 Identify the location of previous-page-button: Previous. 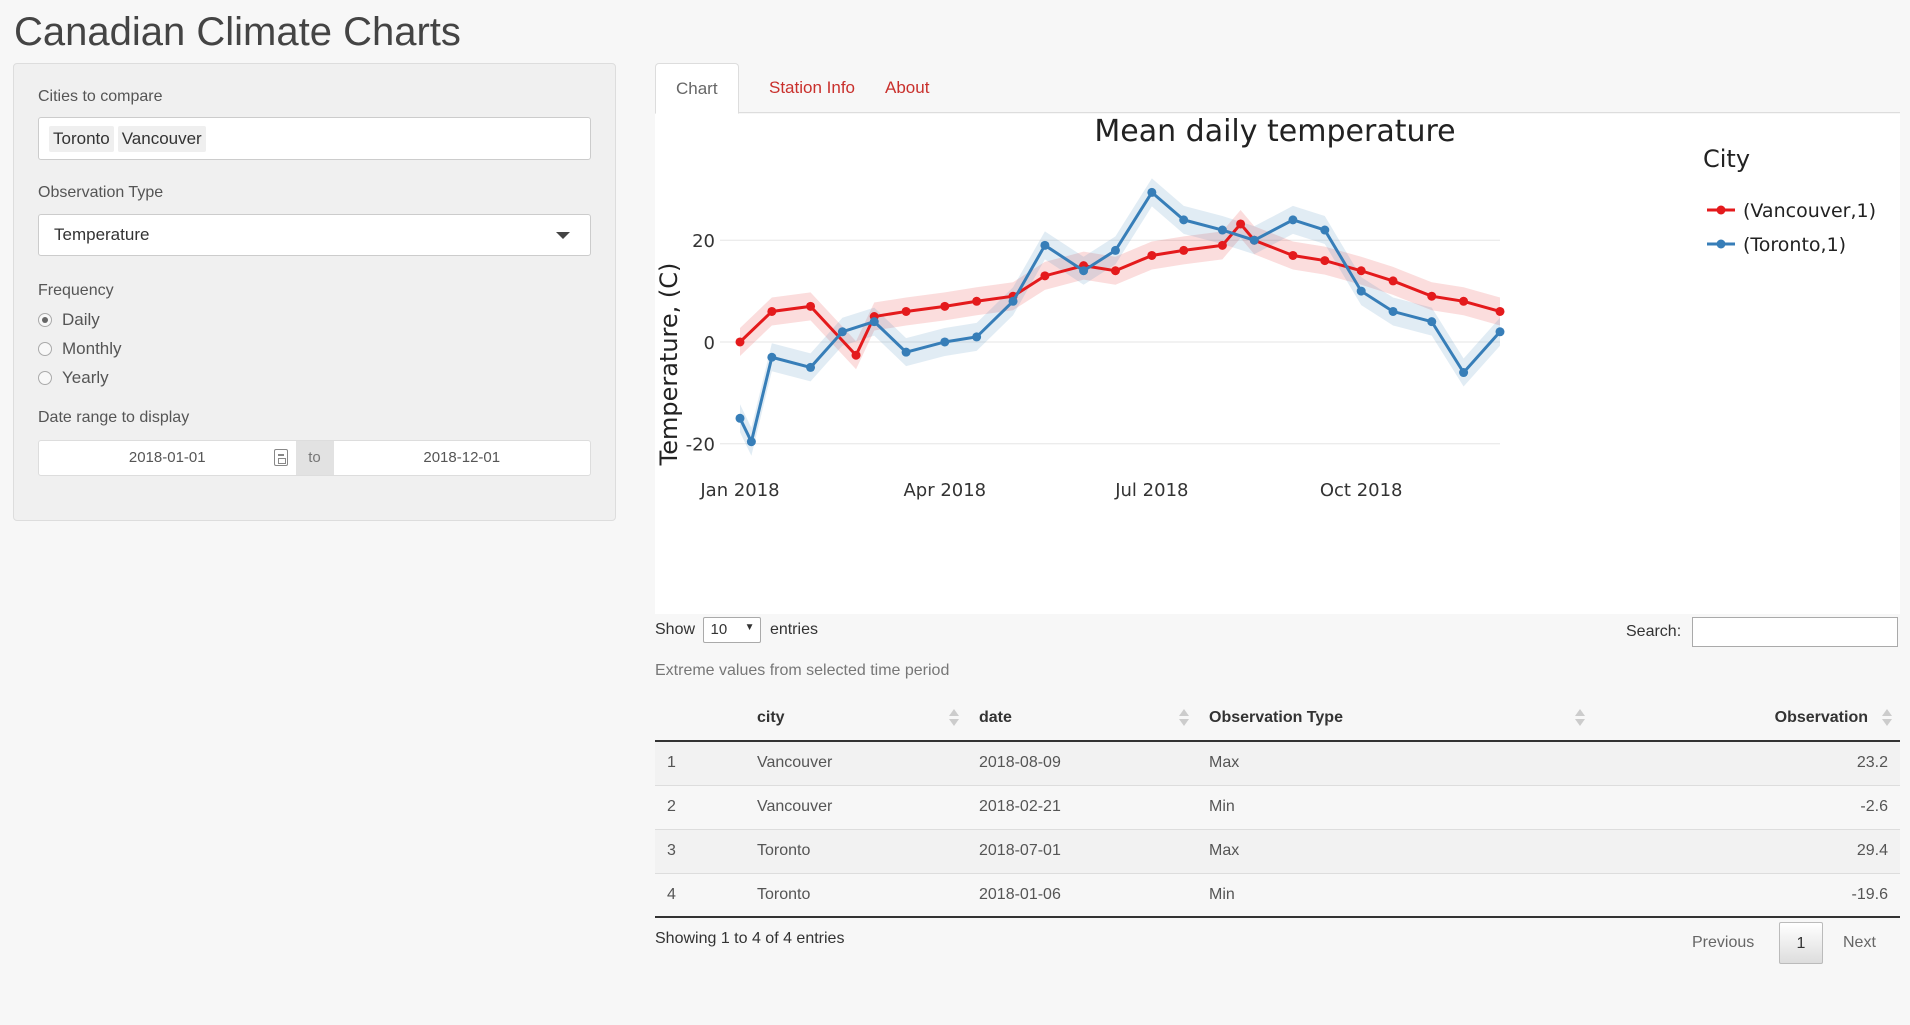
(1723, 942).